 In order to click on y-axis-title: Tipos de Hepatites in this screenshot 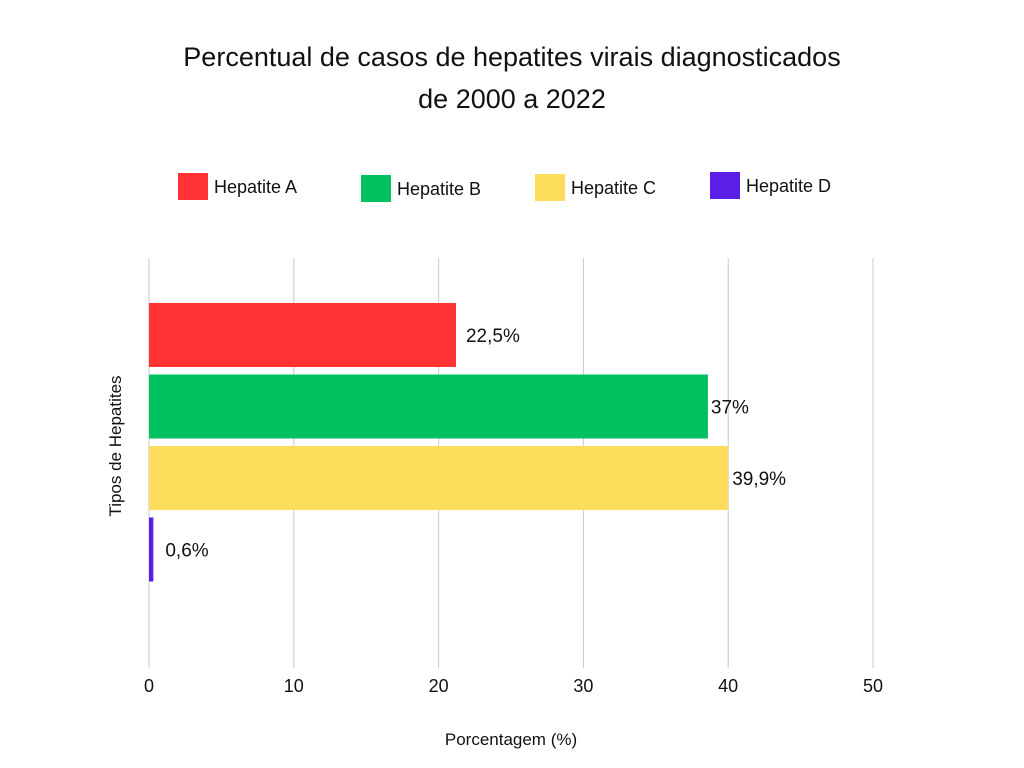, I will do `click(115, 445)`.